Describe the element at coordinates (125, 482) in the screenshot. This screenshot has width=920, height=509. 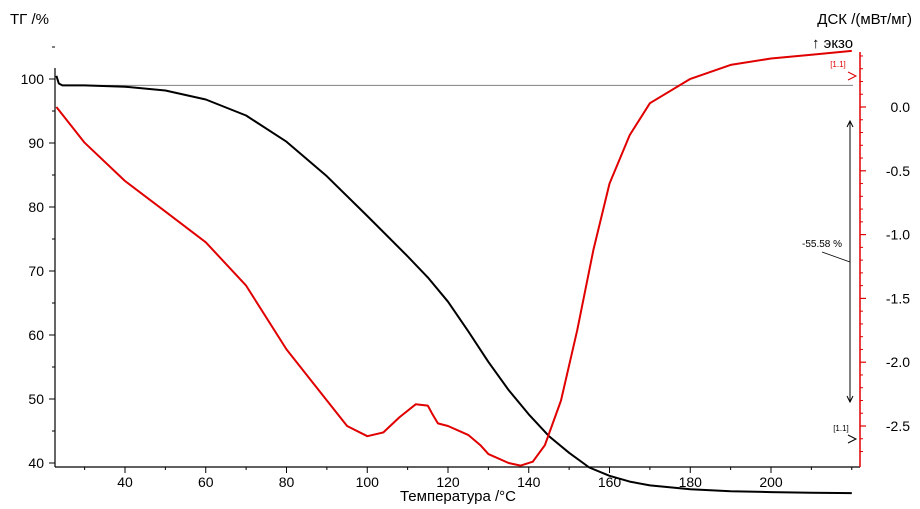
I see `x-tick-label-40: 40` at that location.